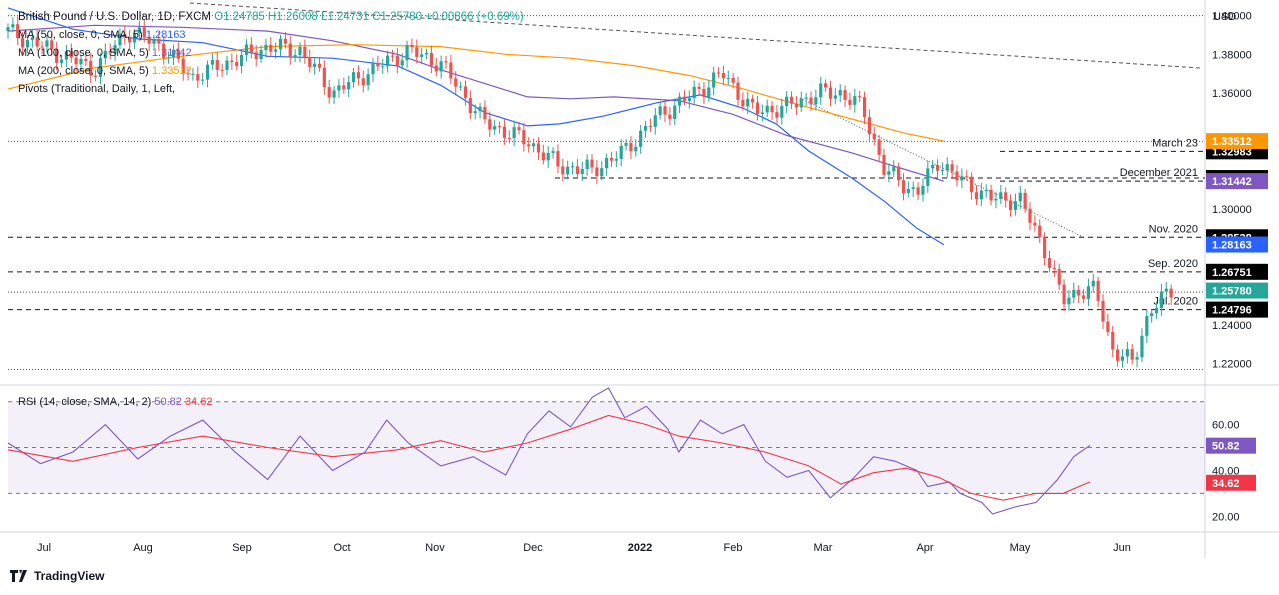 The height and width of the screenshot is (595, 1279). I want to click on pivots-legend: Pivots (Traditional, Daily, 1, Left,, so click(96, 89).